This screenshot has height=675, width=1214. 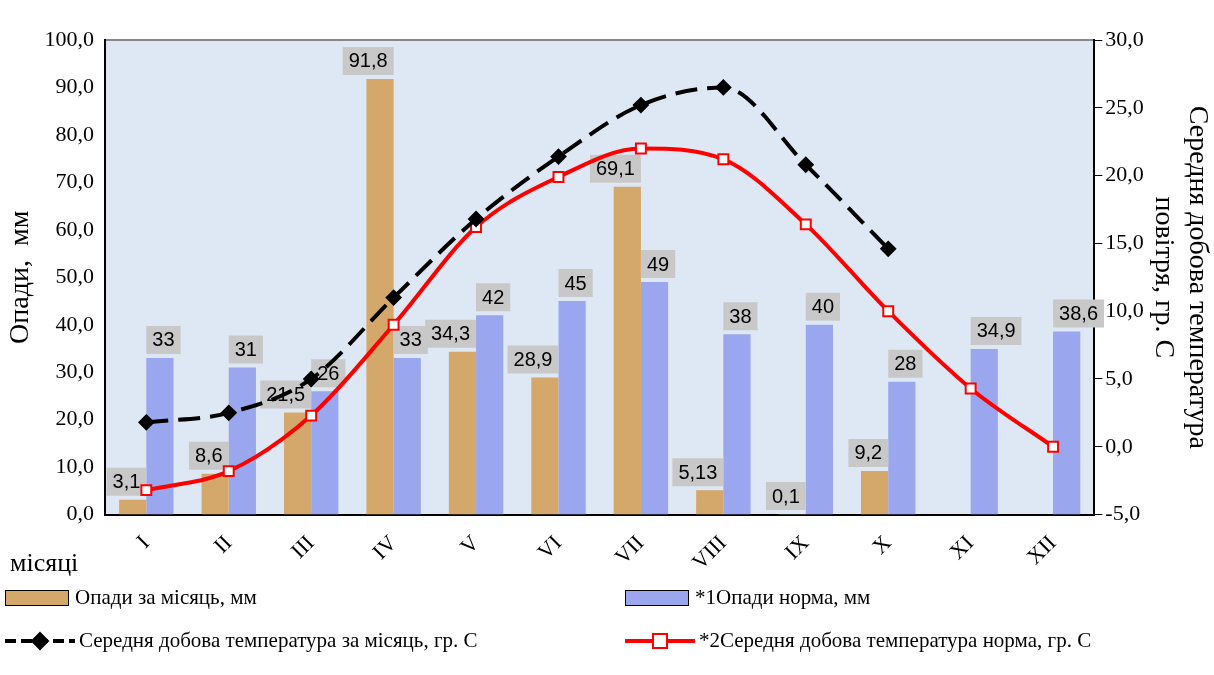 I want to click on y-tick-label: 90,0, so click(x=75, y=86).